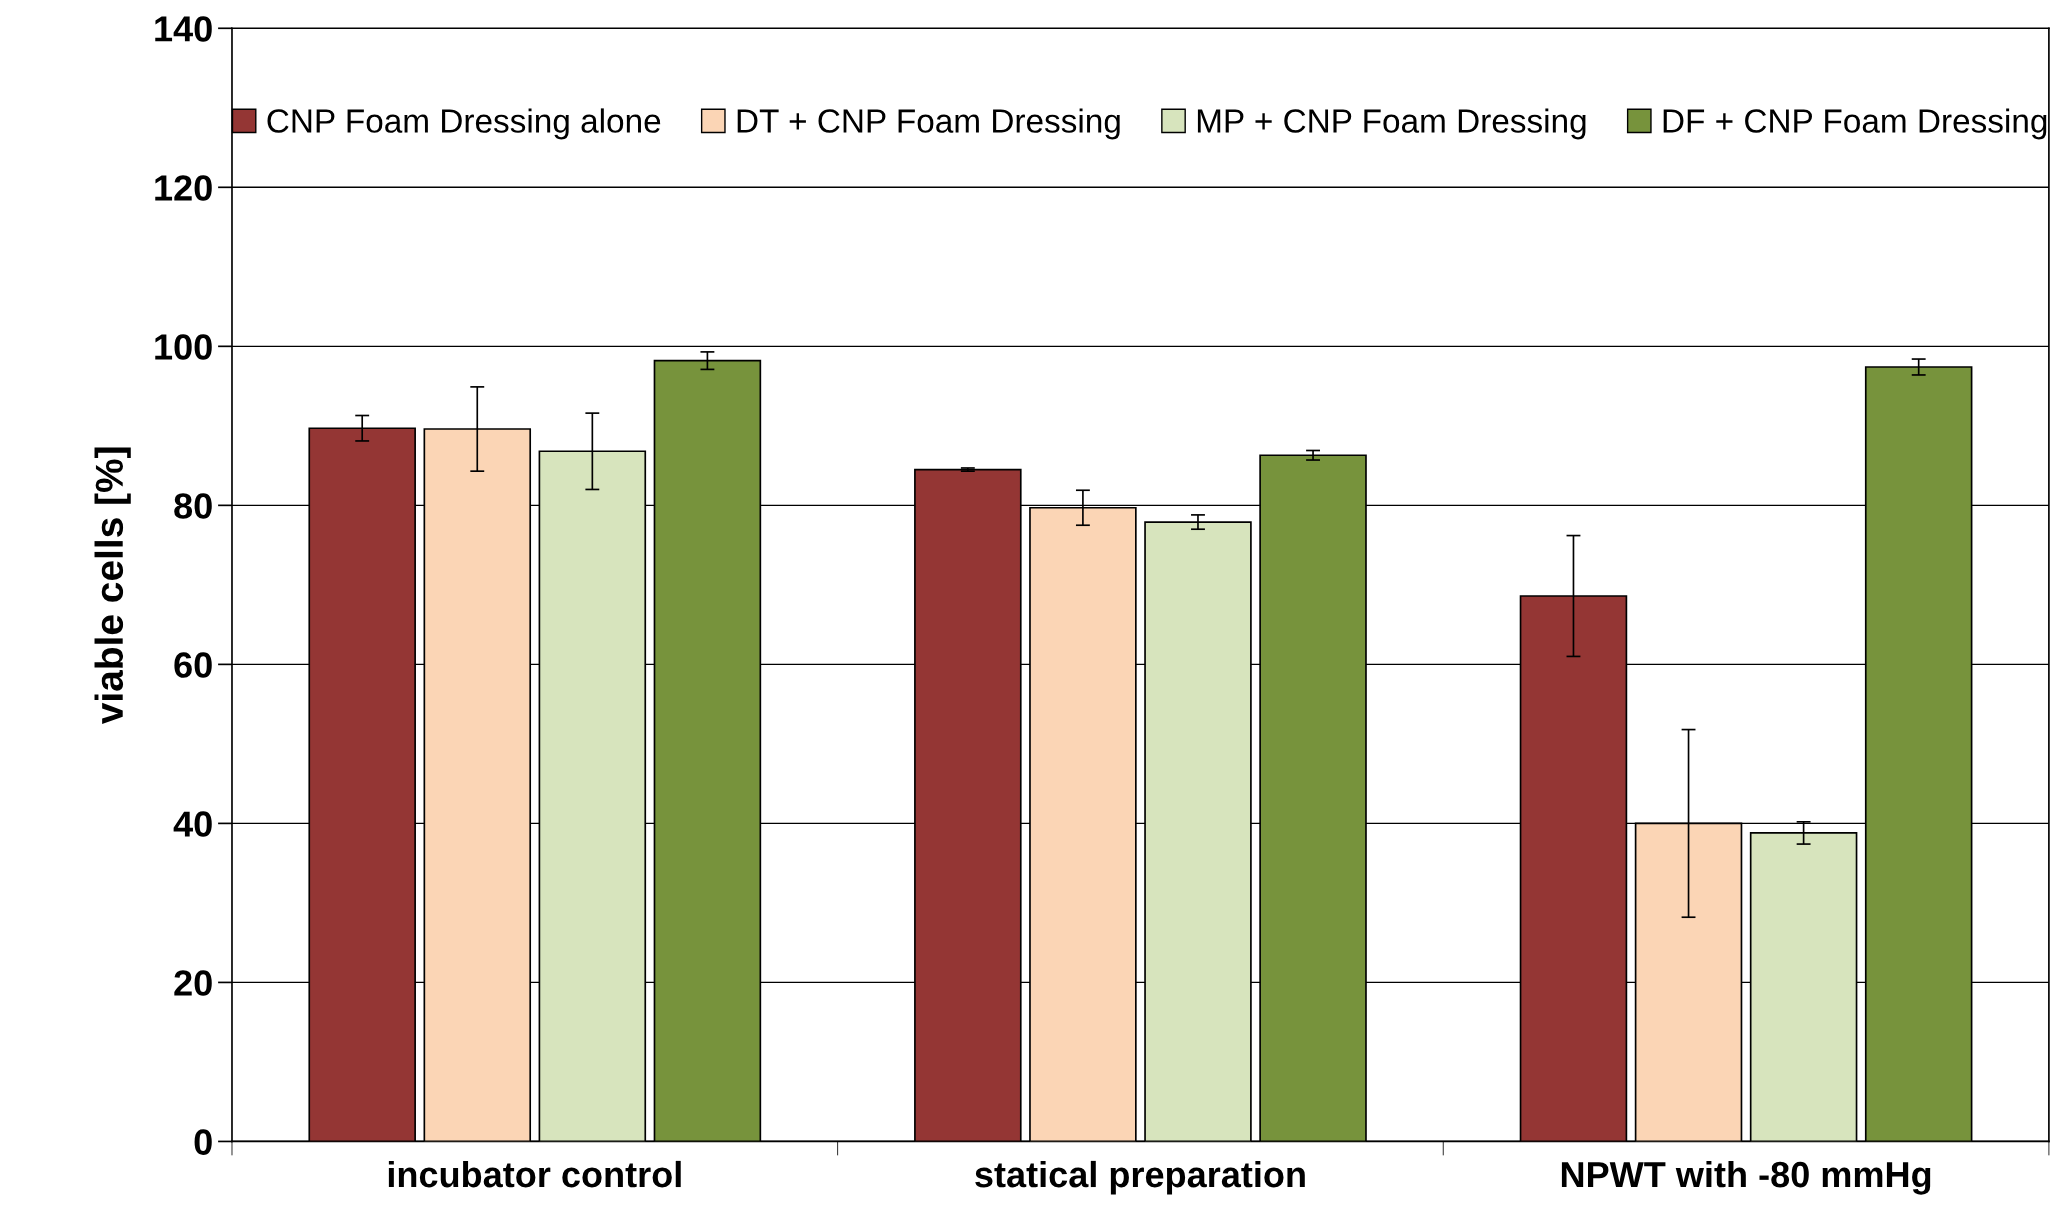 This screenshot has width=2053, height=1230. What do you see at coordinates (183, 188) in the screenshot?
I see `y-tick-label: 120` at bounding box center [183, 188].